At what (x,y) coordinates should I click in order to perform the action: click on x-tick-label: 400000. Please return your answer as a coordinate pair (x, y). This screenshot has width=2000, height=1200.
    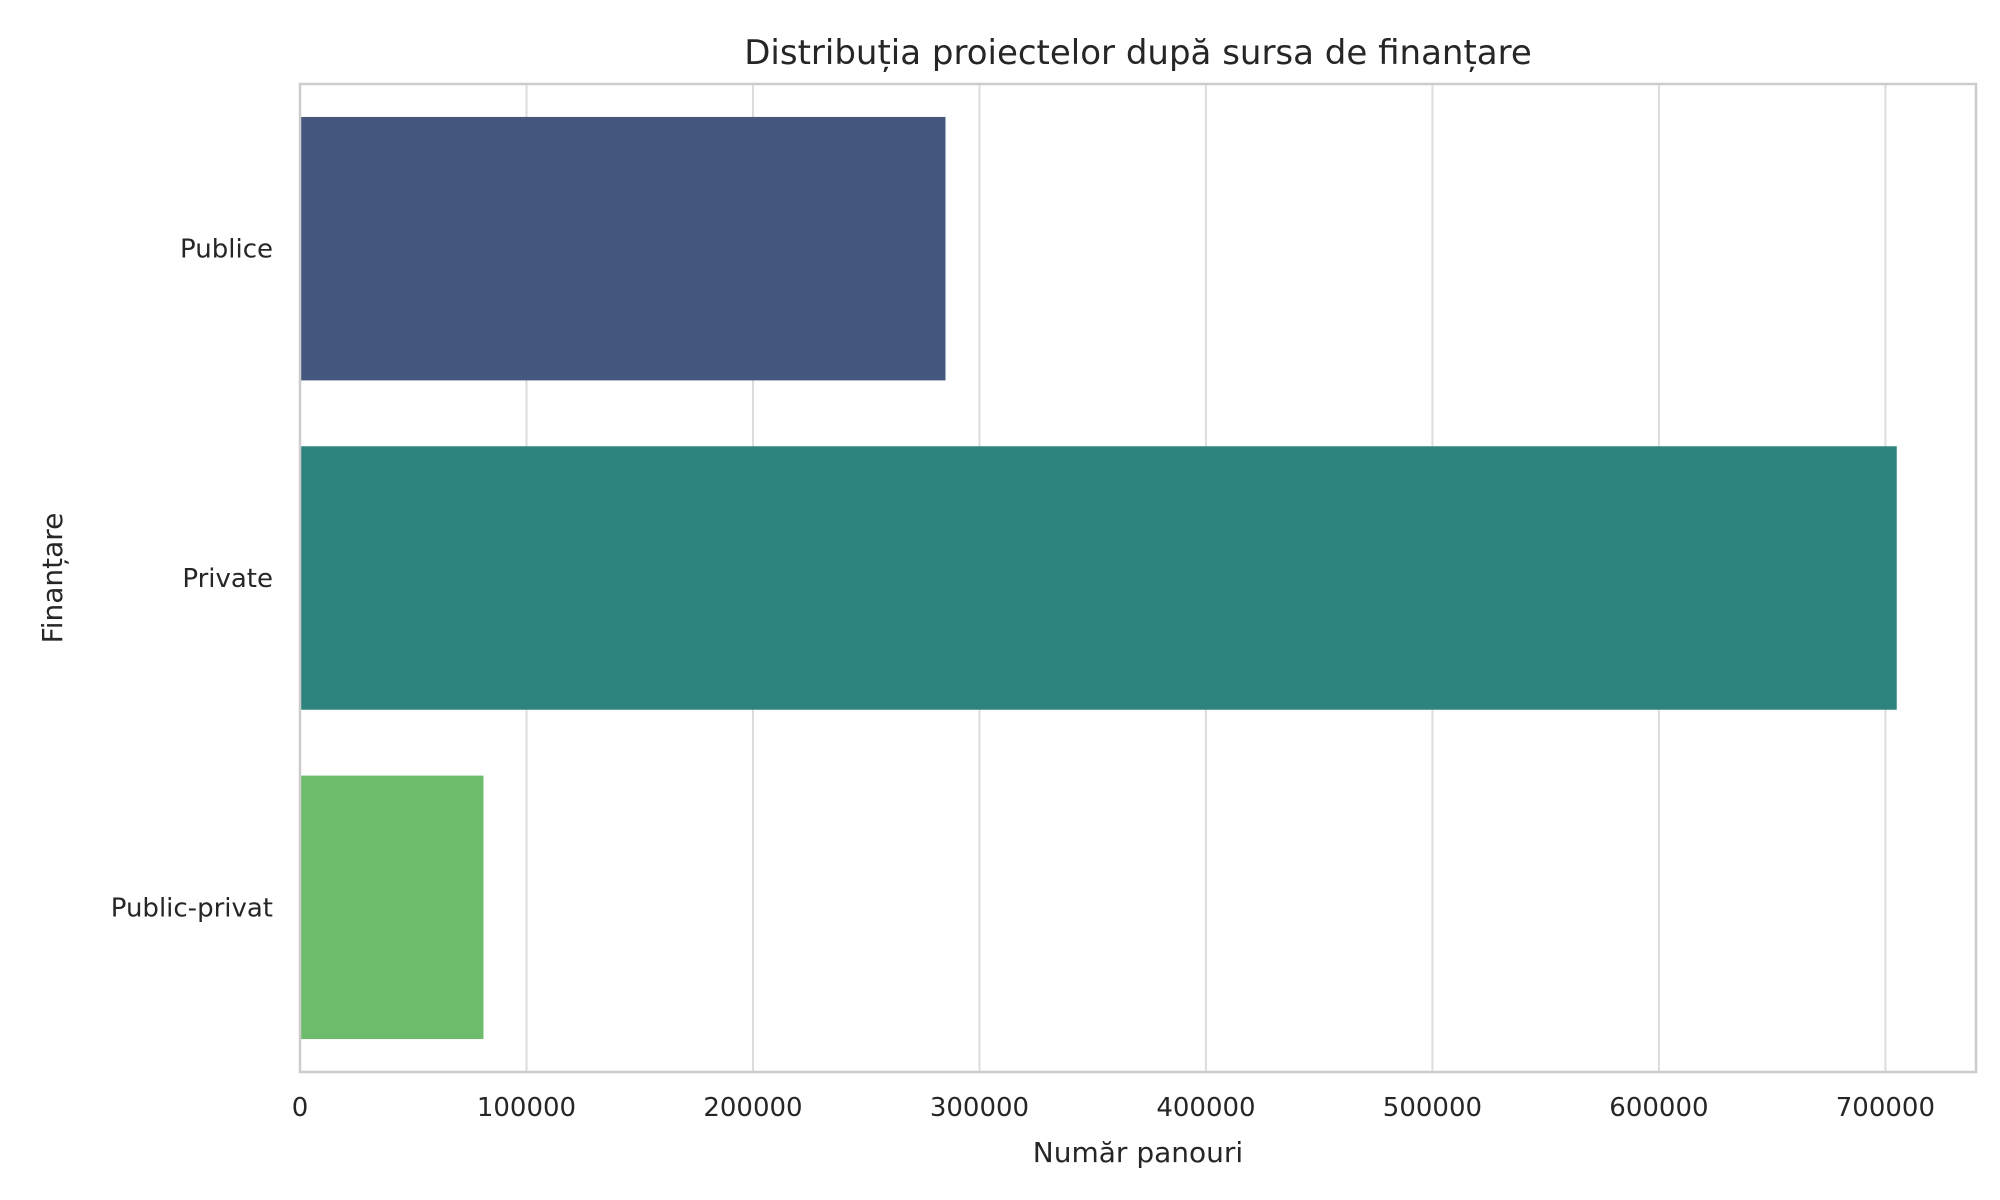
    Looking at the image, I should click on (1205, 1108).